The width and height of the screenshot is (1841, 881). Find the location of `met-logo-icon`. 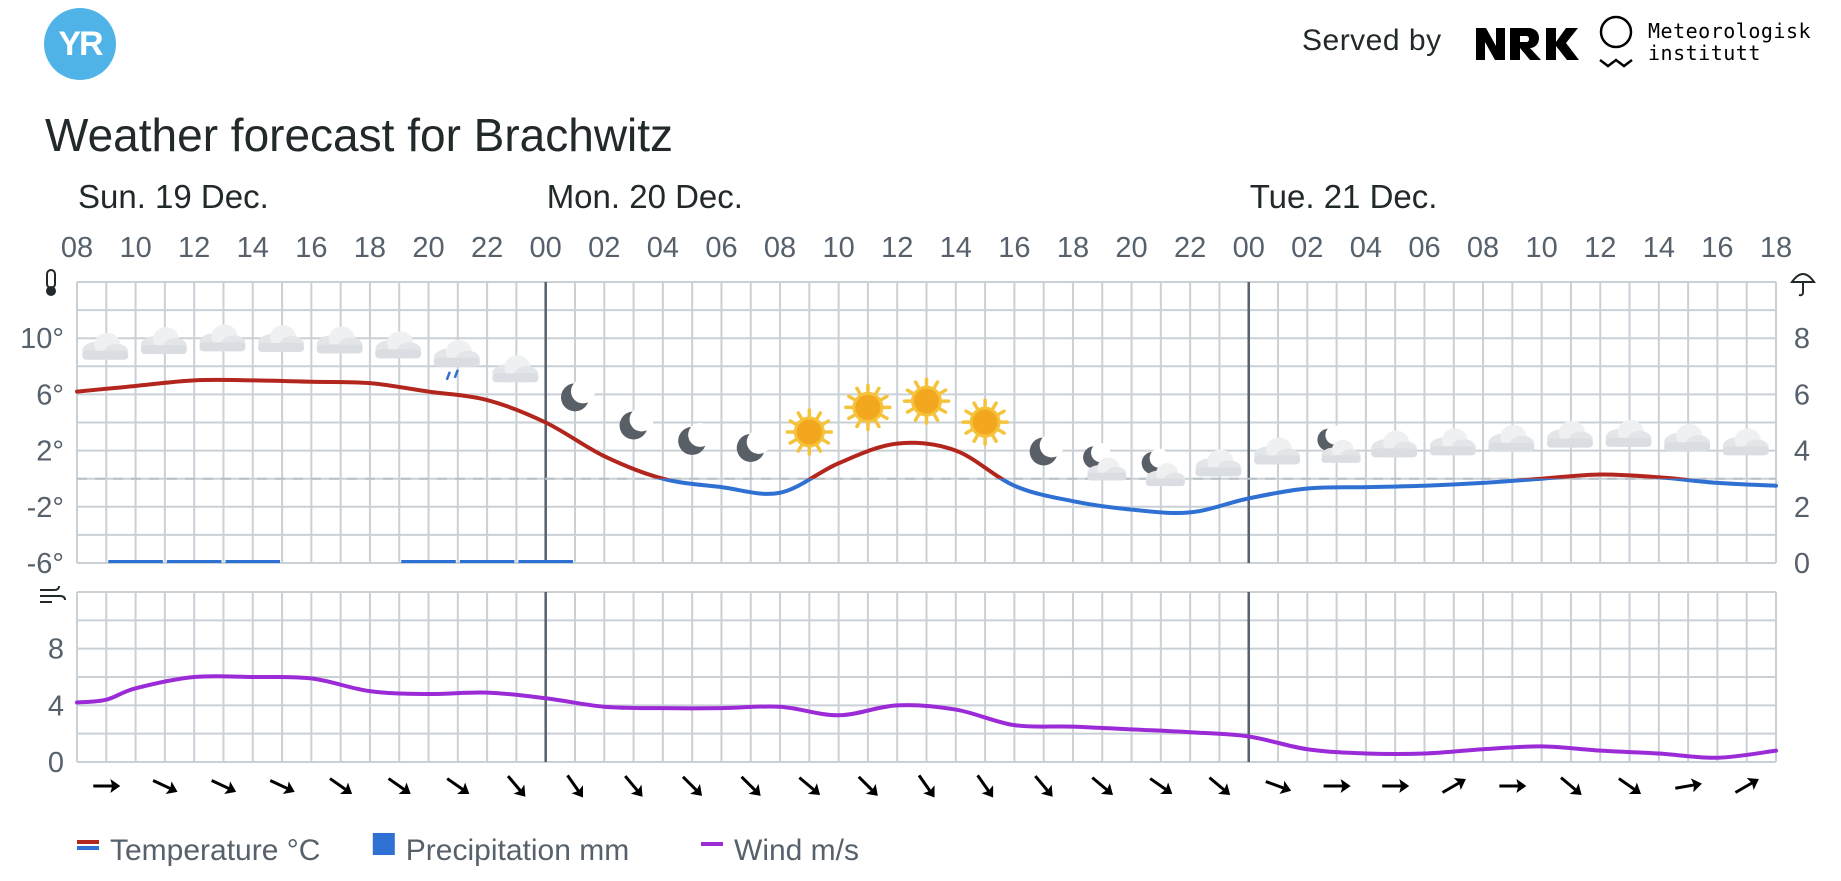

met-logo-icon is located at coordinates (1616, 44).